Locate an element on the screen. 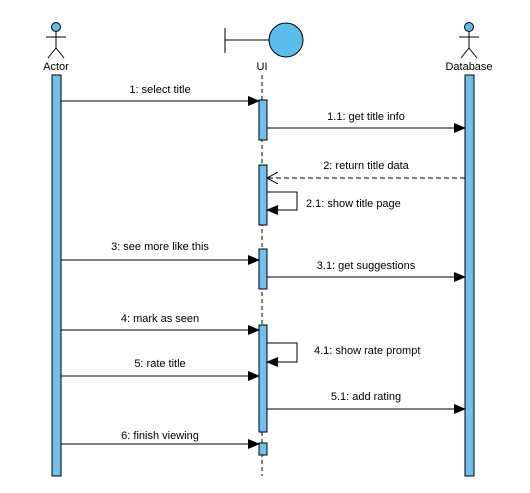  participant-label: UI is located at coordinates (262, 67).